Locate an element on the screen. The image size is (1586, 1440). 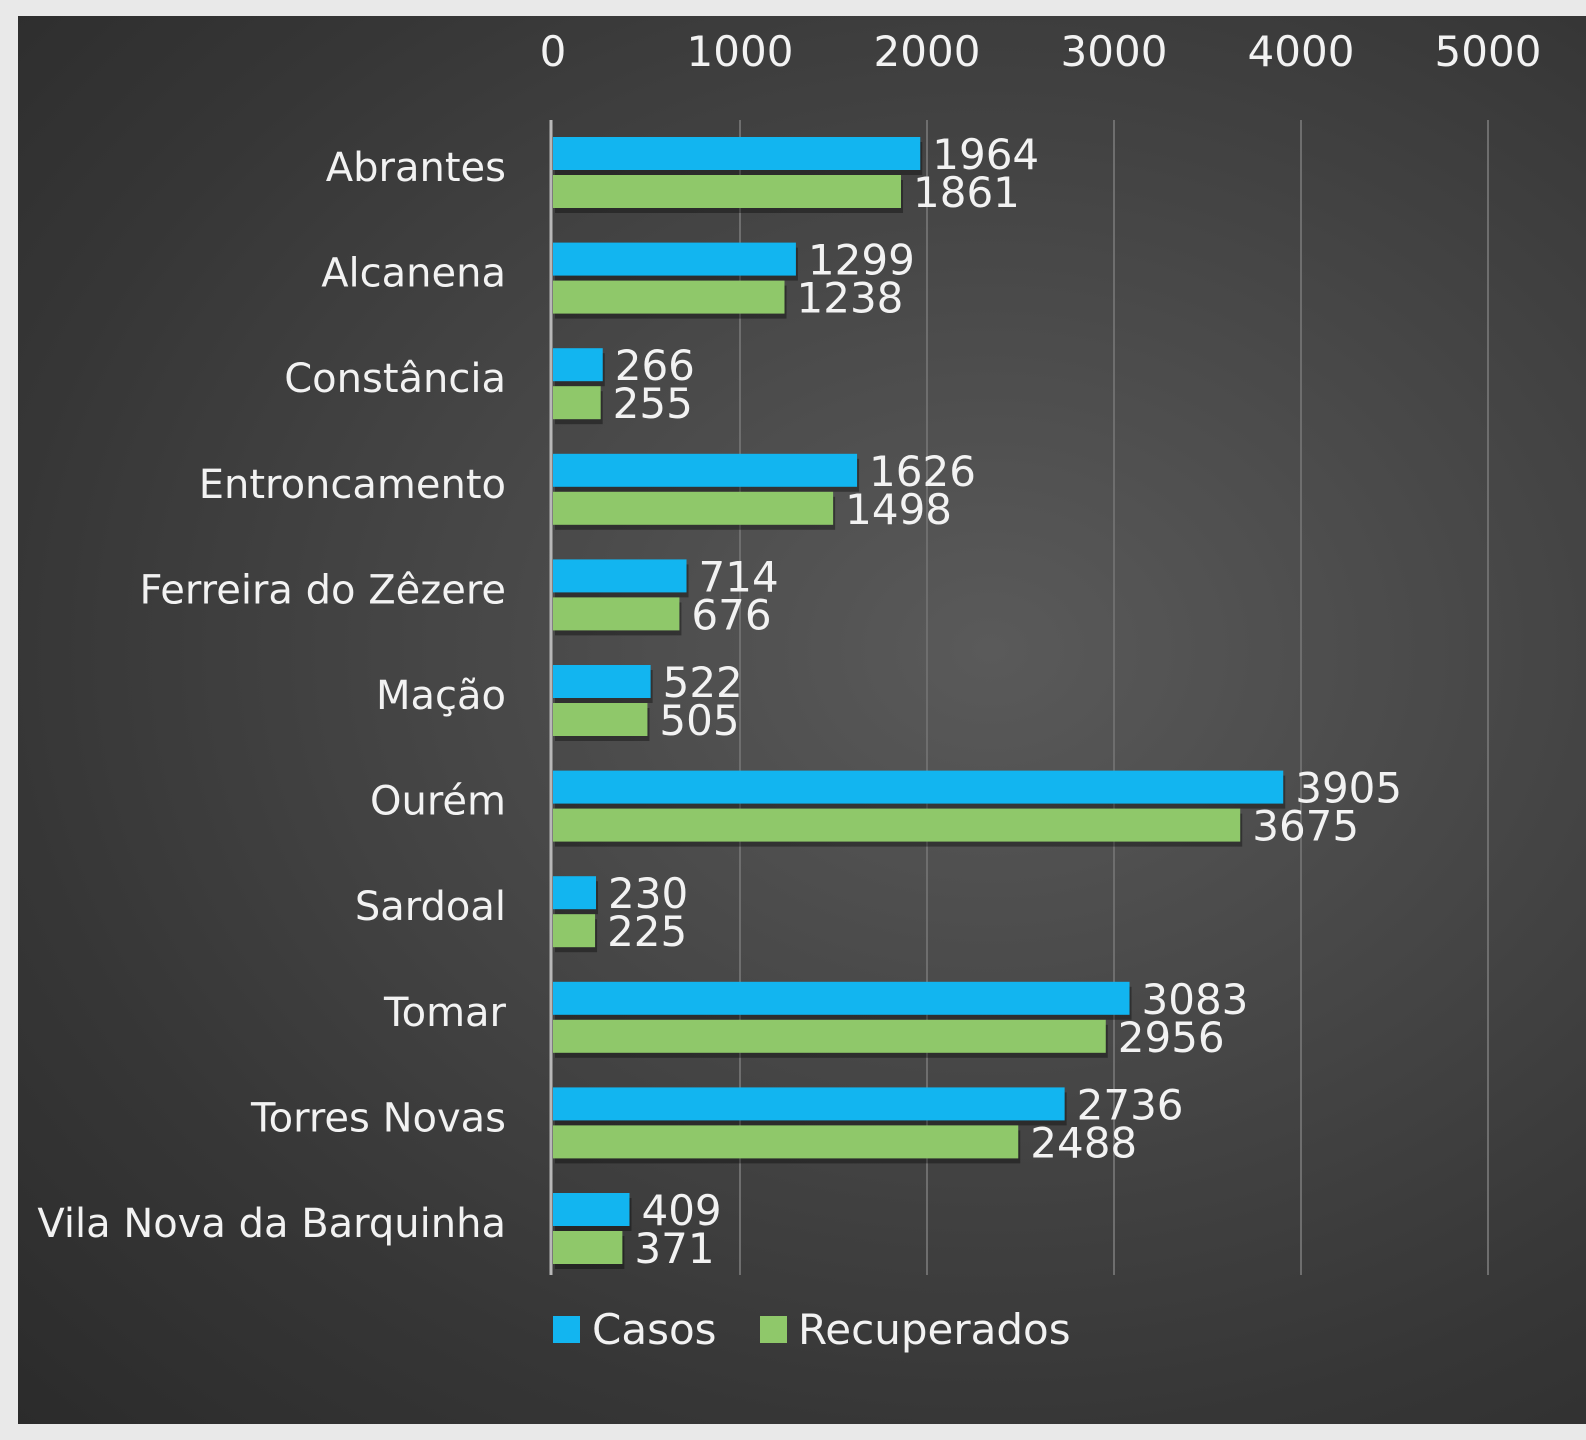
data-label-casos: 266 is located at coordinates (655, 365).